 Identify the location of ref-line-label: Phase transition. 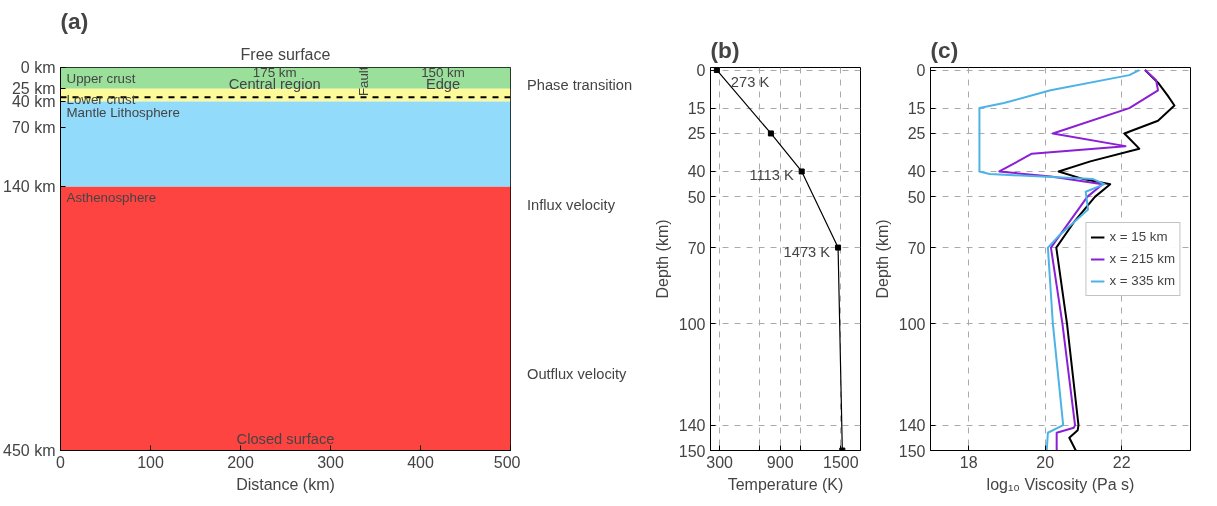
(580, 85).